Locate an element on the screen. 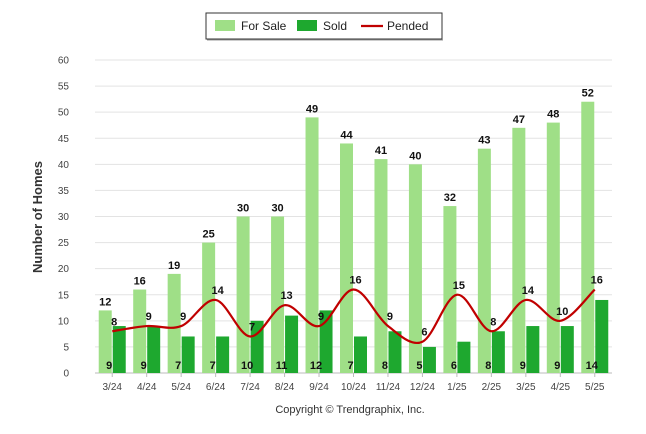 This screenshot has width=646, height=434. x-tick-label: 4/25 is located at coordinates (561, 387).